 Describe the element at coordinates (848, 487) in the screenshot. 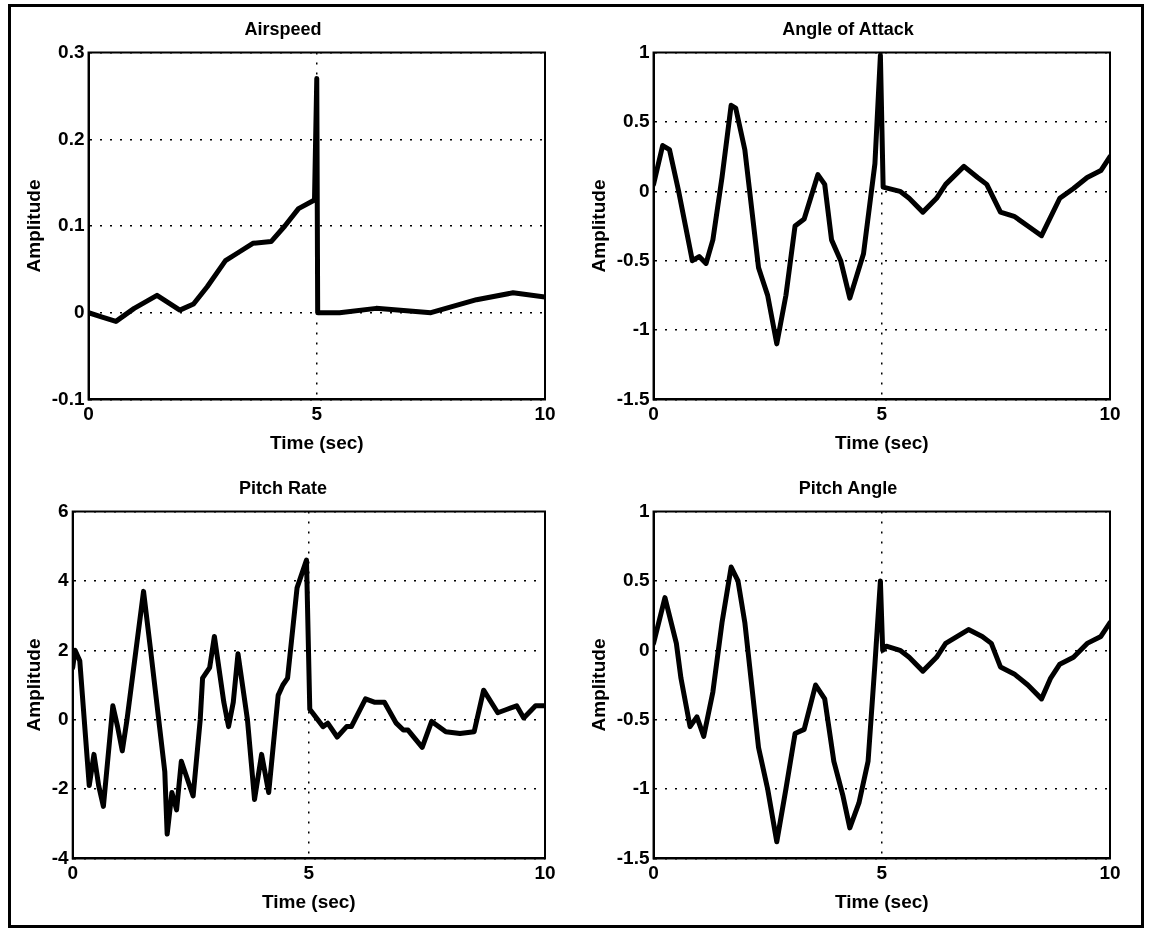

I see `chart-title: Pitch Angle` at that location.